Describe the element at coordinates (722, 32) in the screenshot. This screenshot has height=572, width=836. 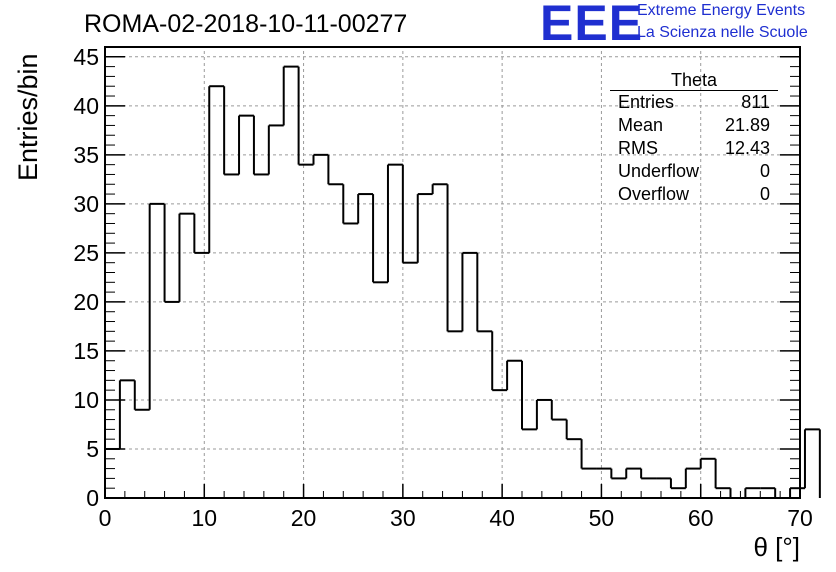
I see `logo-text-line2: La Scienza nelle Scuole` at that location.